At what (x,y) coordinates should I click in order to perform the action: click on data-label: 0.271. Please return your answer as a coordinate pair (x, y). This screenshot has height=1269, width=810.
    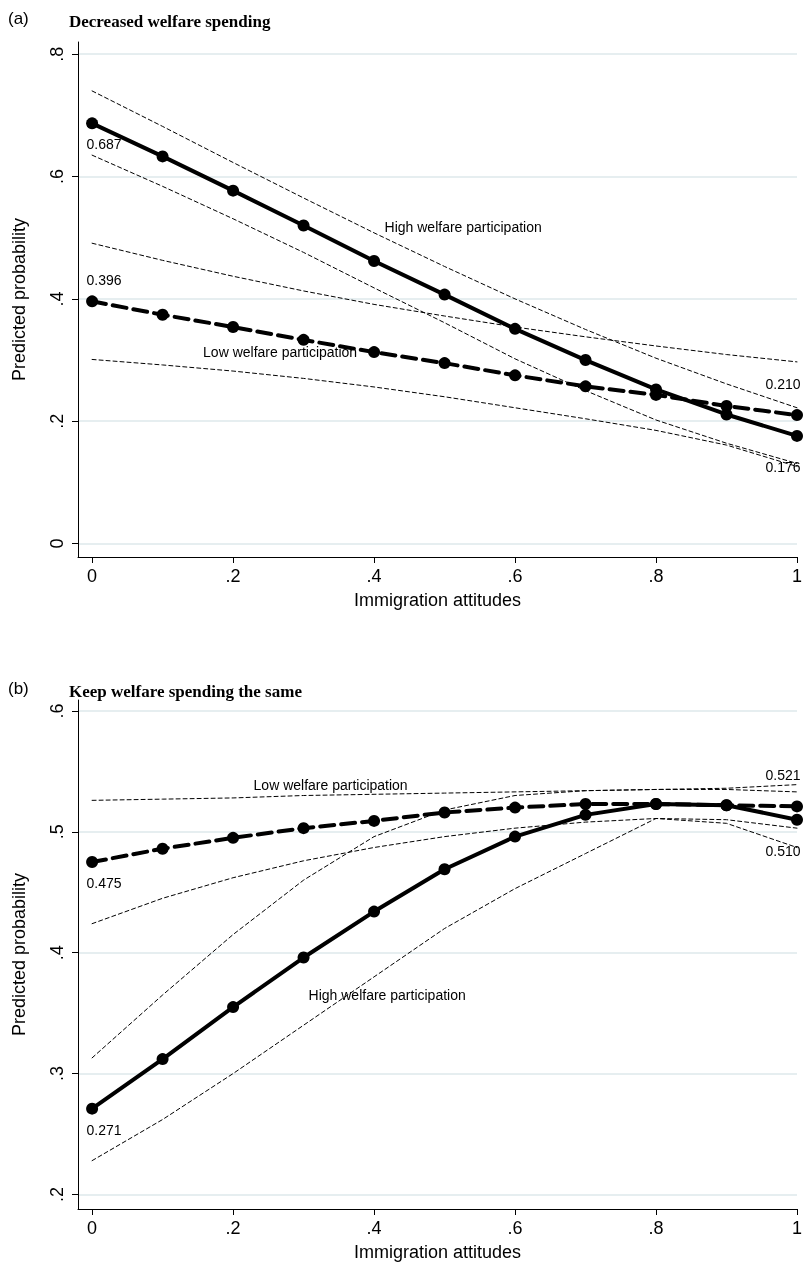
    Looking at the image, I should click on (104, 1129).